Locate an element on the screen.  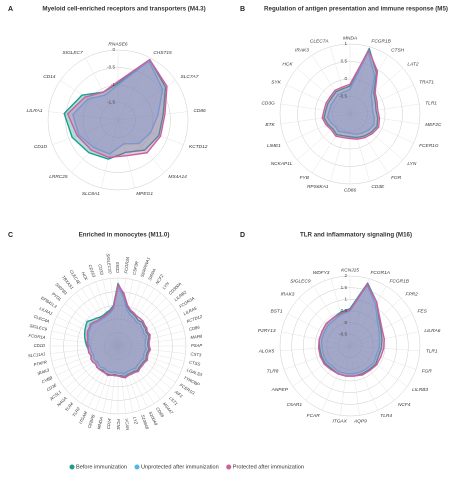
category-label: MPEG1 is located at coordinates (144, 194).